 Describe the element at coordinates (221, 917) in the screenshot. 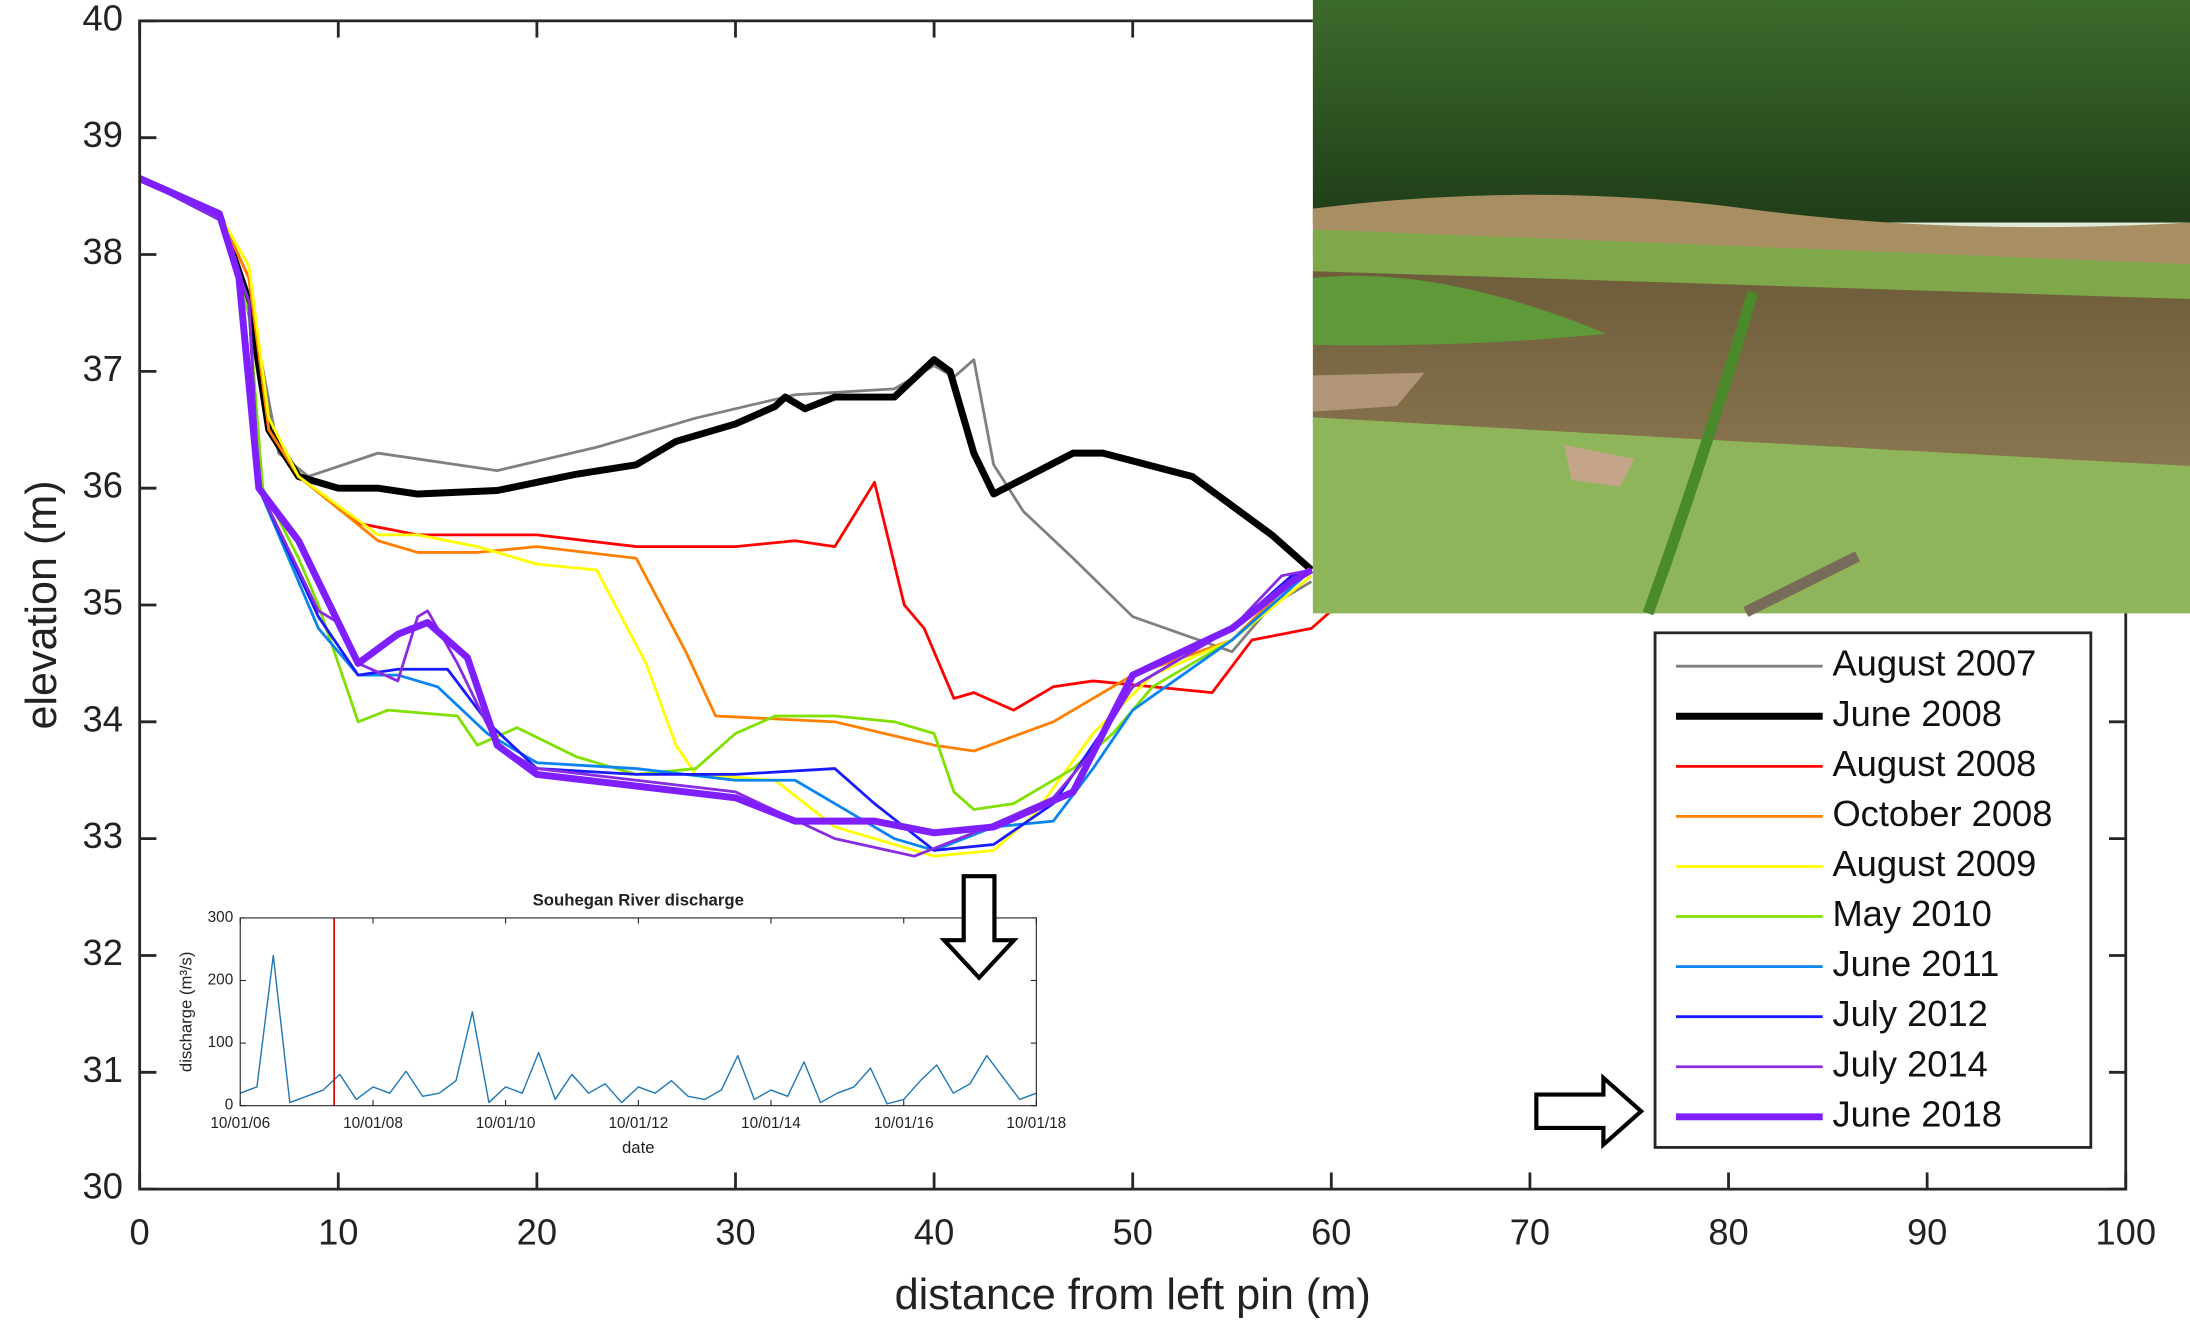

I see `y-tick-label: 300` at that location.